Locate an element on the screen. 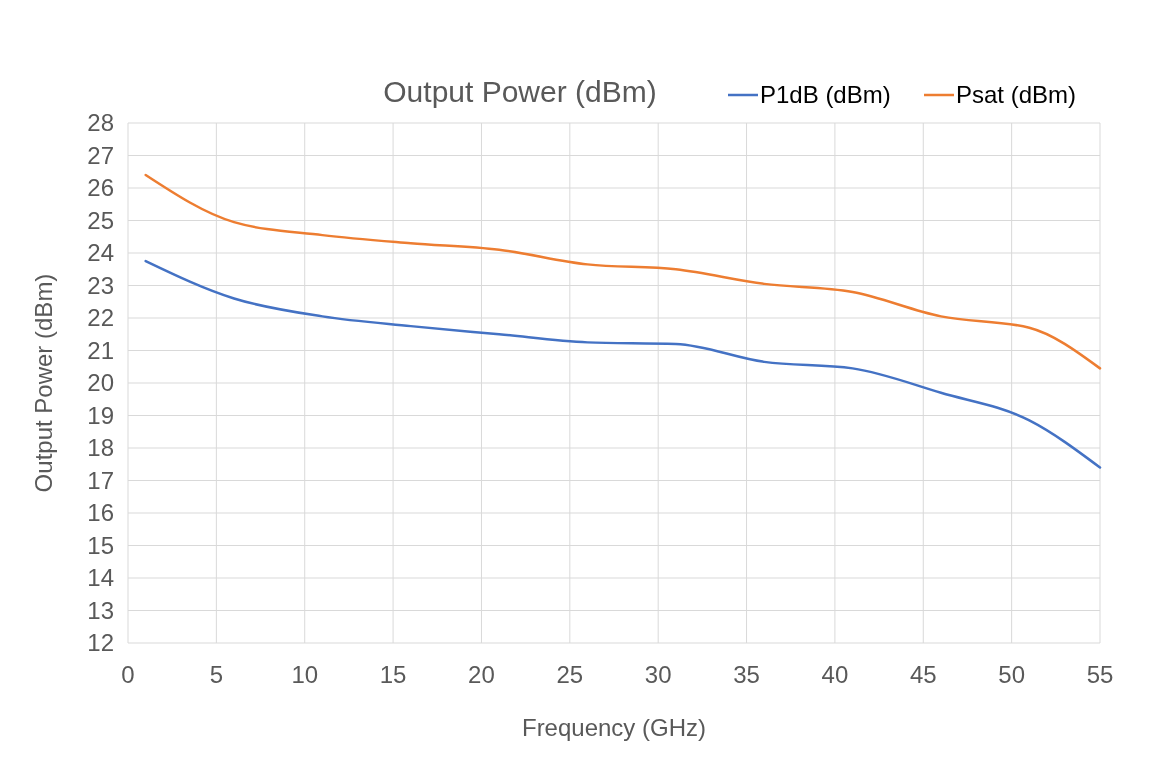  x-tick-label: 0 is located at coordinates (128, 674).